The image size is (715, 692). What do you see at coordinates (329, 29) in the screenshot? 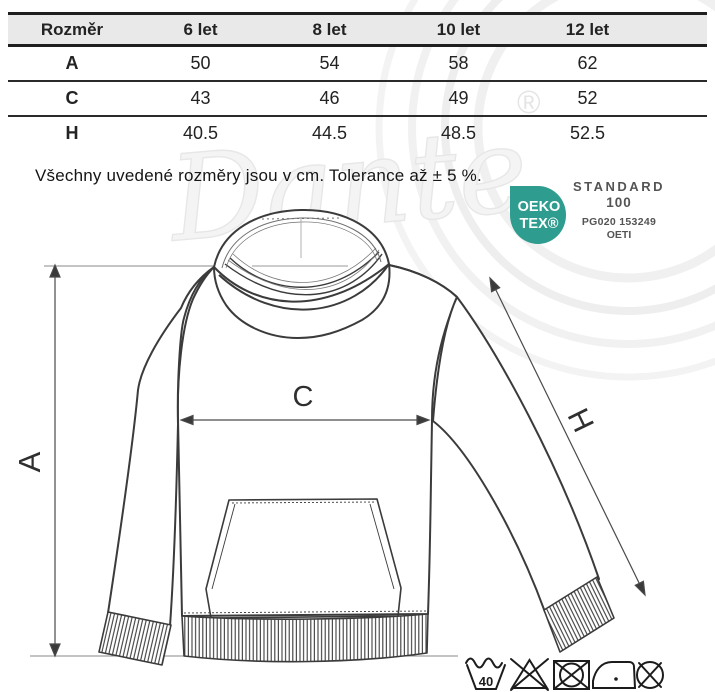
I see `header-cell-8let: 8 let` at bounding box center [329, 29].